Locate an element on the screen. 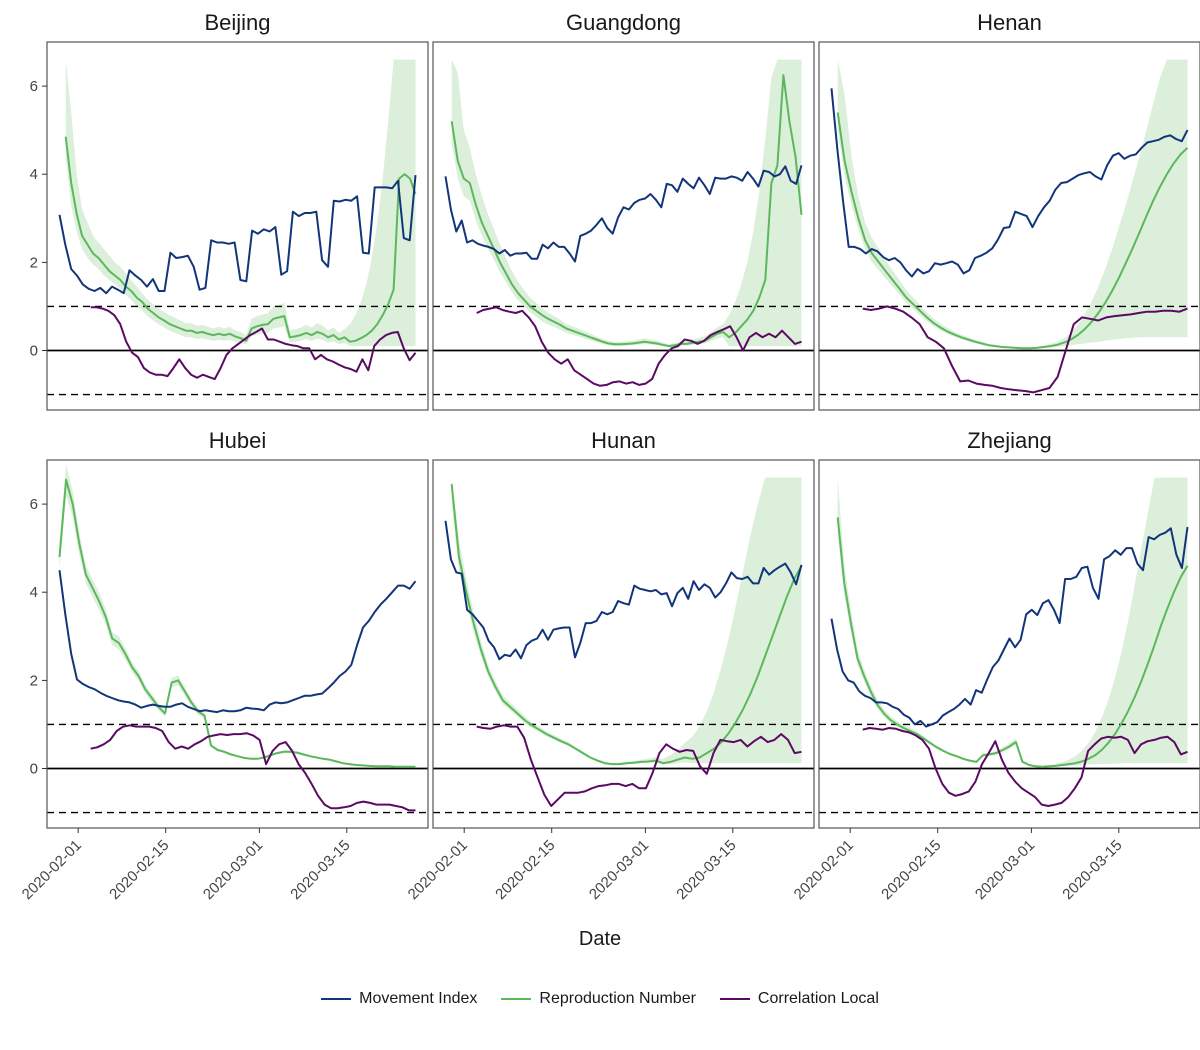  legend-item-corr: Correlation Local is located at coordinates (799, 999).